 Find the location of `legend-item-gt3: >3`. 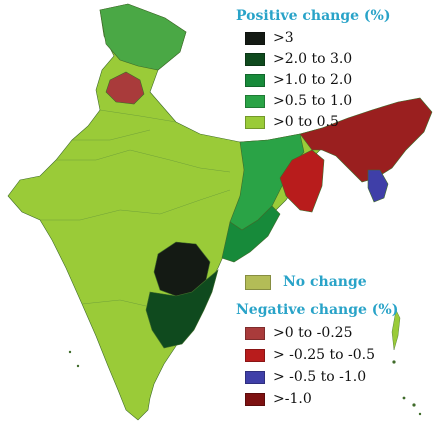

legend-item-gt3: >3 is located at coordinates (269, 38).